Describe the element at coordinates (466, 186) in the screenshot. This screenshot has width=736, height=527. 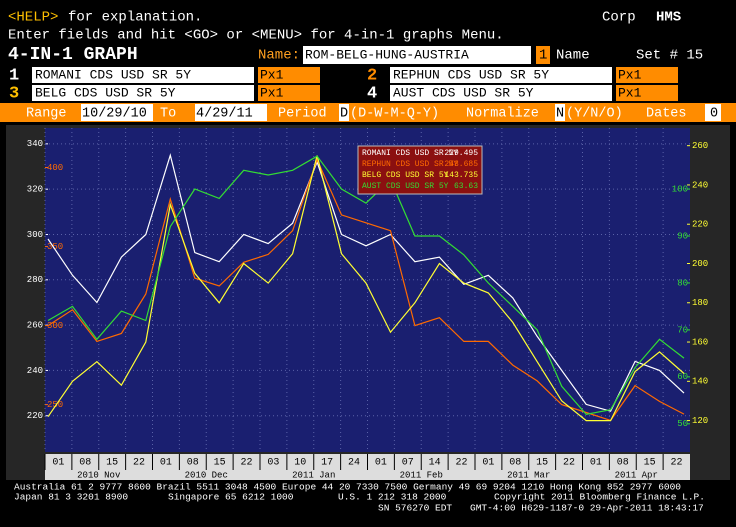
I see `legend-value: 63.63` at that location.